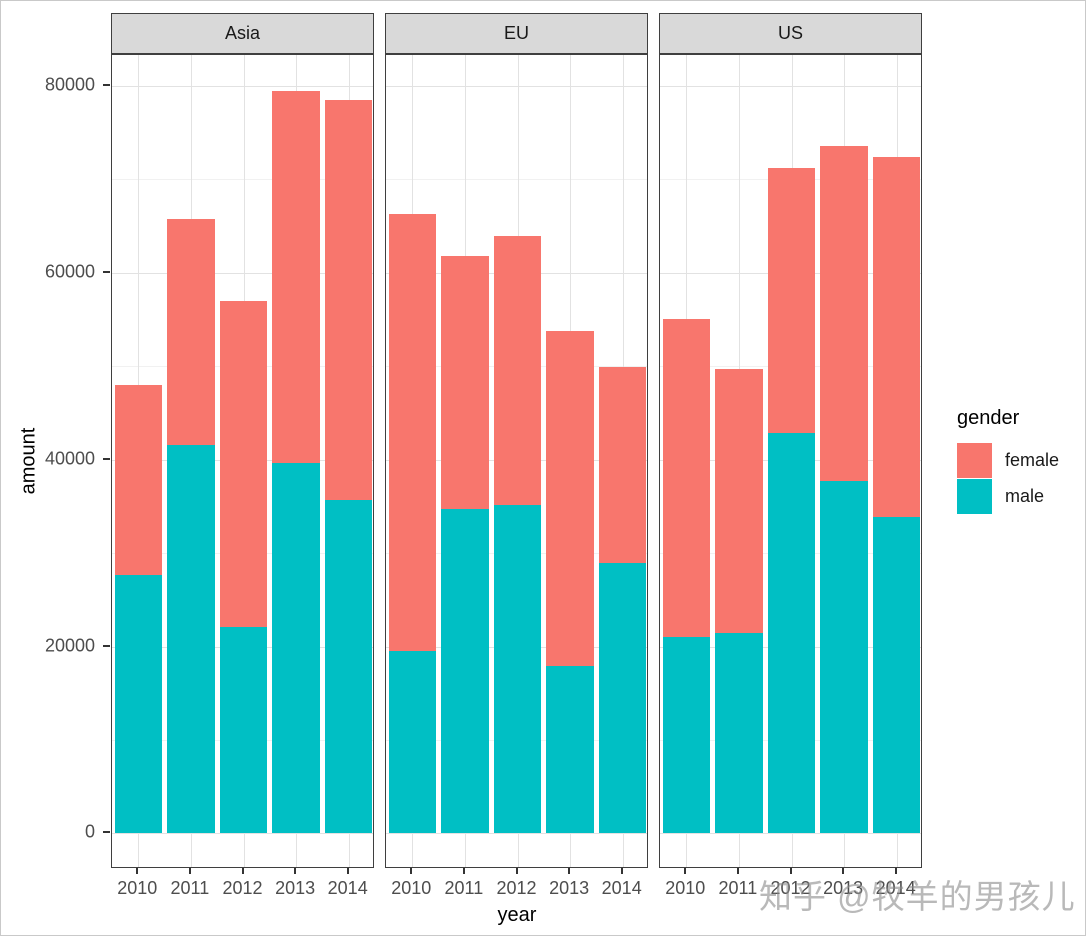 This screenshot has width=1086, height=936. Describe the element at coordinates (242, 33) in the screenshot. I see `facet-strip: Asia` at that location.